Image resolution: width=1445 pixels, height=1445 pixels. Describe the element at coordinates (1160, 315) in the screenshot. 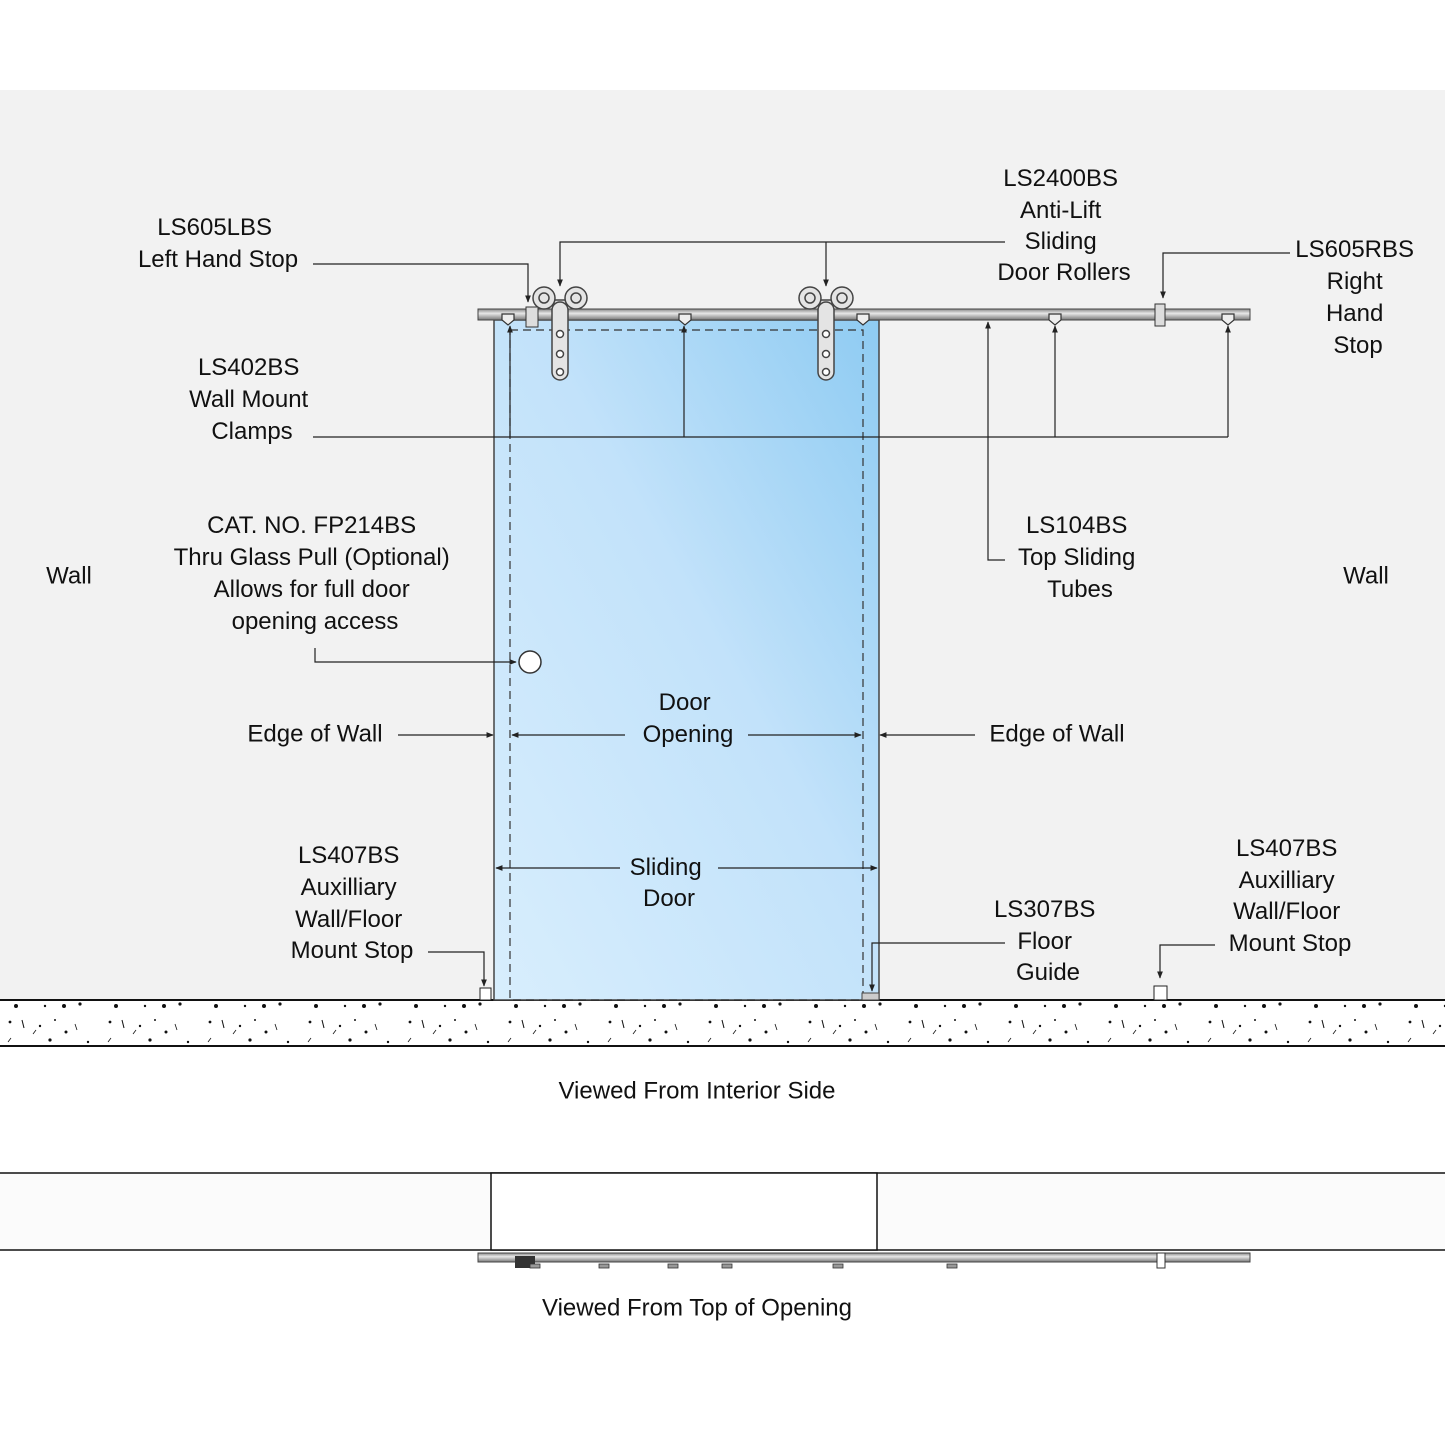

I see `right-hand-stop` at that location.